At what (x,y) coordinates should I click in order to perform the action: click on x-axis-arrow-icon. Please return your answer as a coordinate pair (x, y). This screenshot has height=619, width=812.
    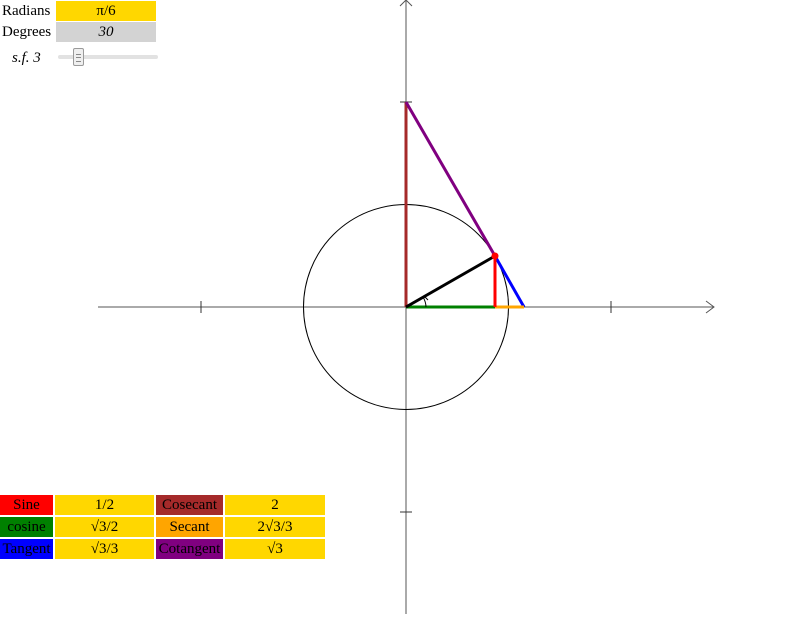
    Looking at the image, I should click on (710, 307).